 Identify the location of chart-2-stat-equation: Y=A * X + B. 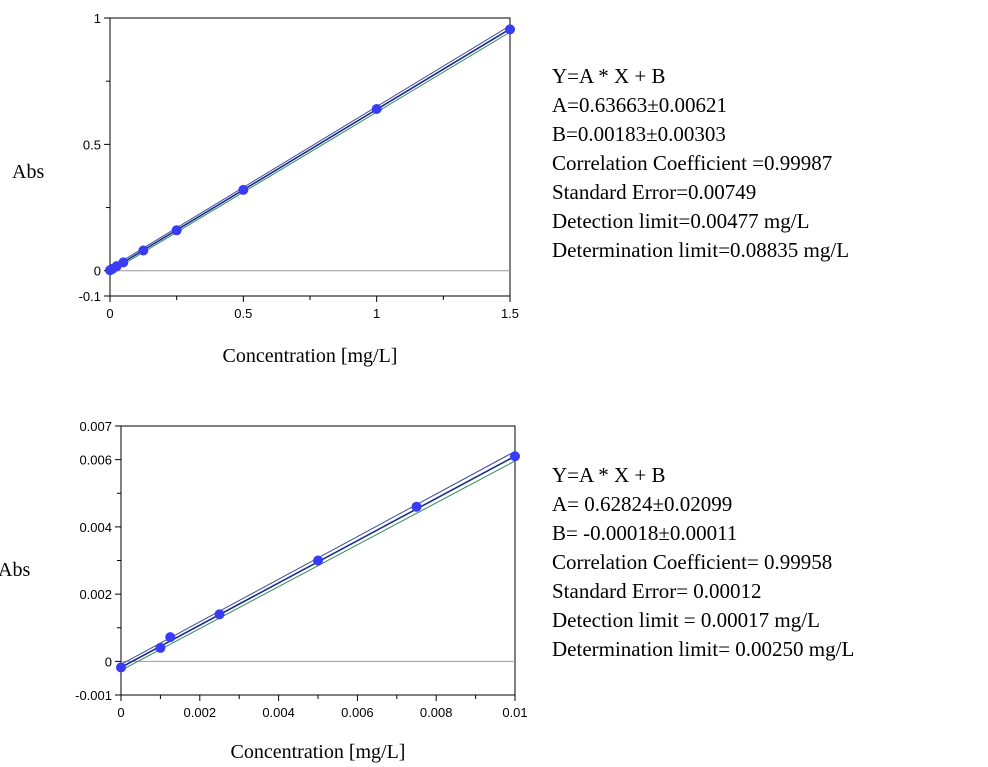
(609, 475).